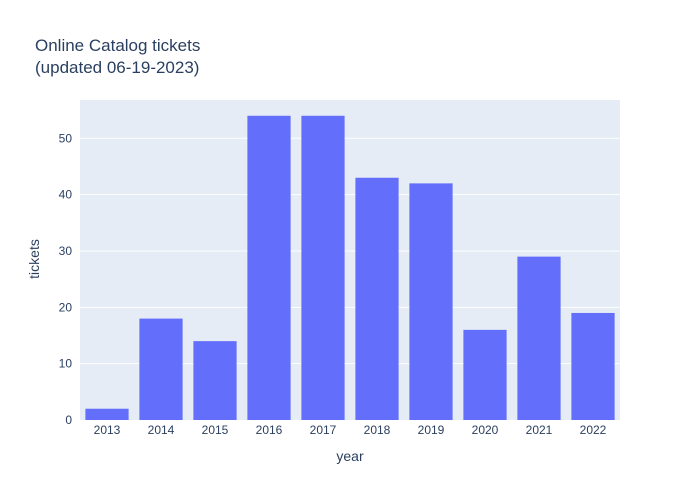  Describe the element at coordinates (66, 195) in the screenshot. I see `y-tick-label-40: 40` at that location.